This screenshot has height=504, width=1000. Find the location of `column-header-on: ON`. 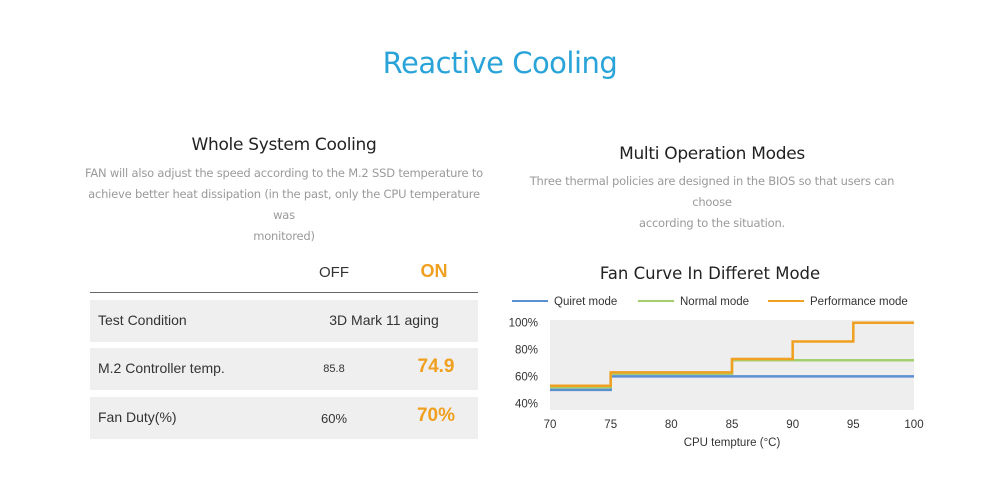

column-header-on: ON is located at coordinates (434, 271).